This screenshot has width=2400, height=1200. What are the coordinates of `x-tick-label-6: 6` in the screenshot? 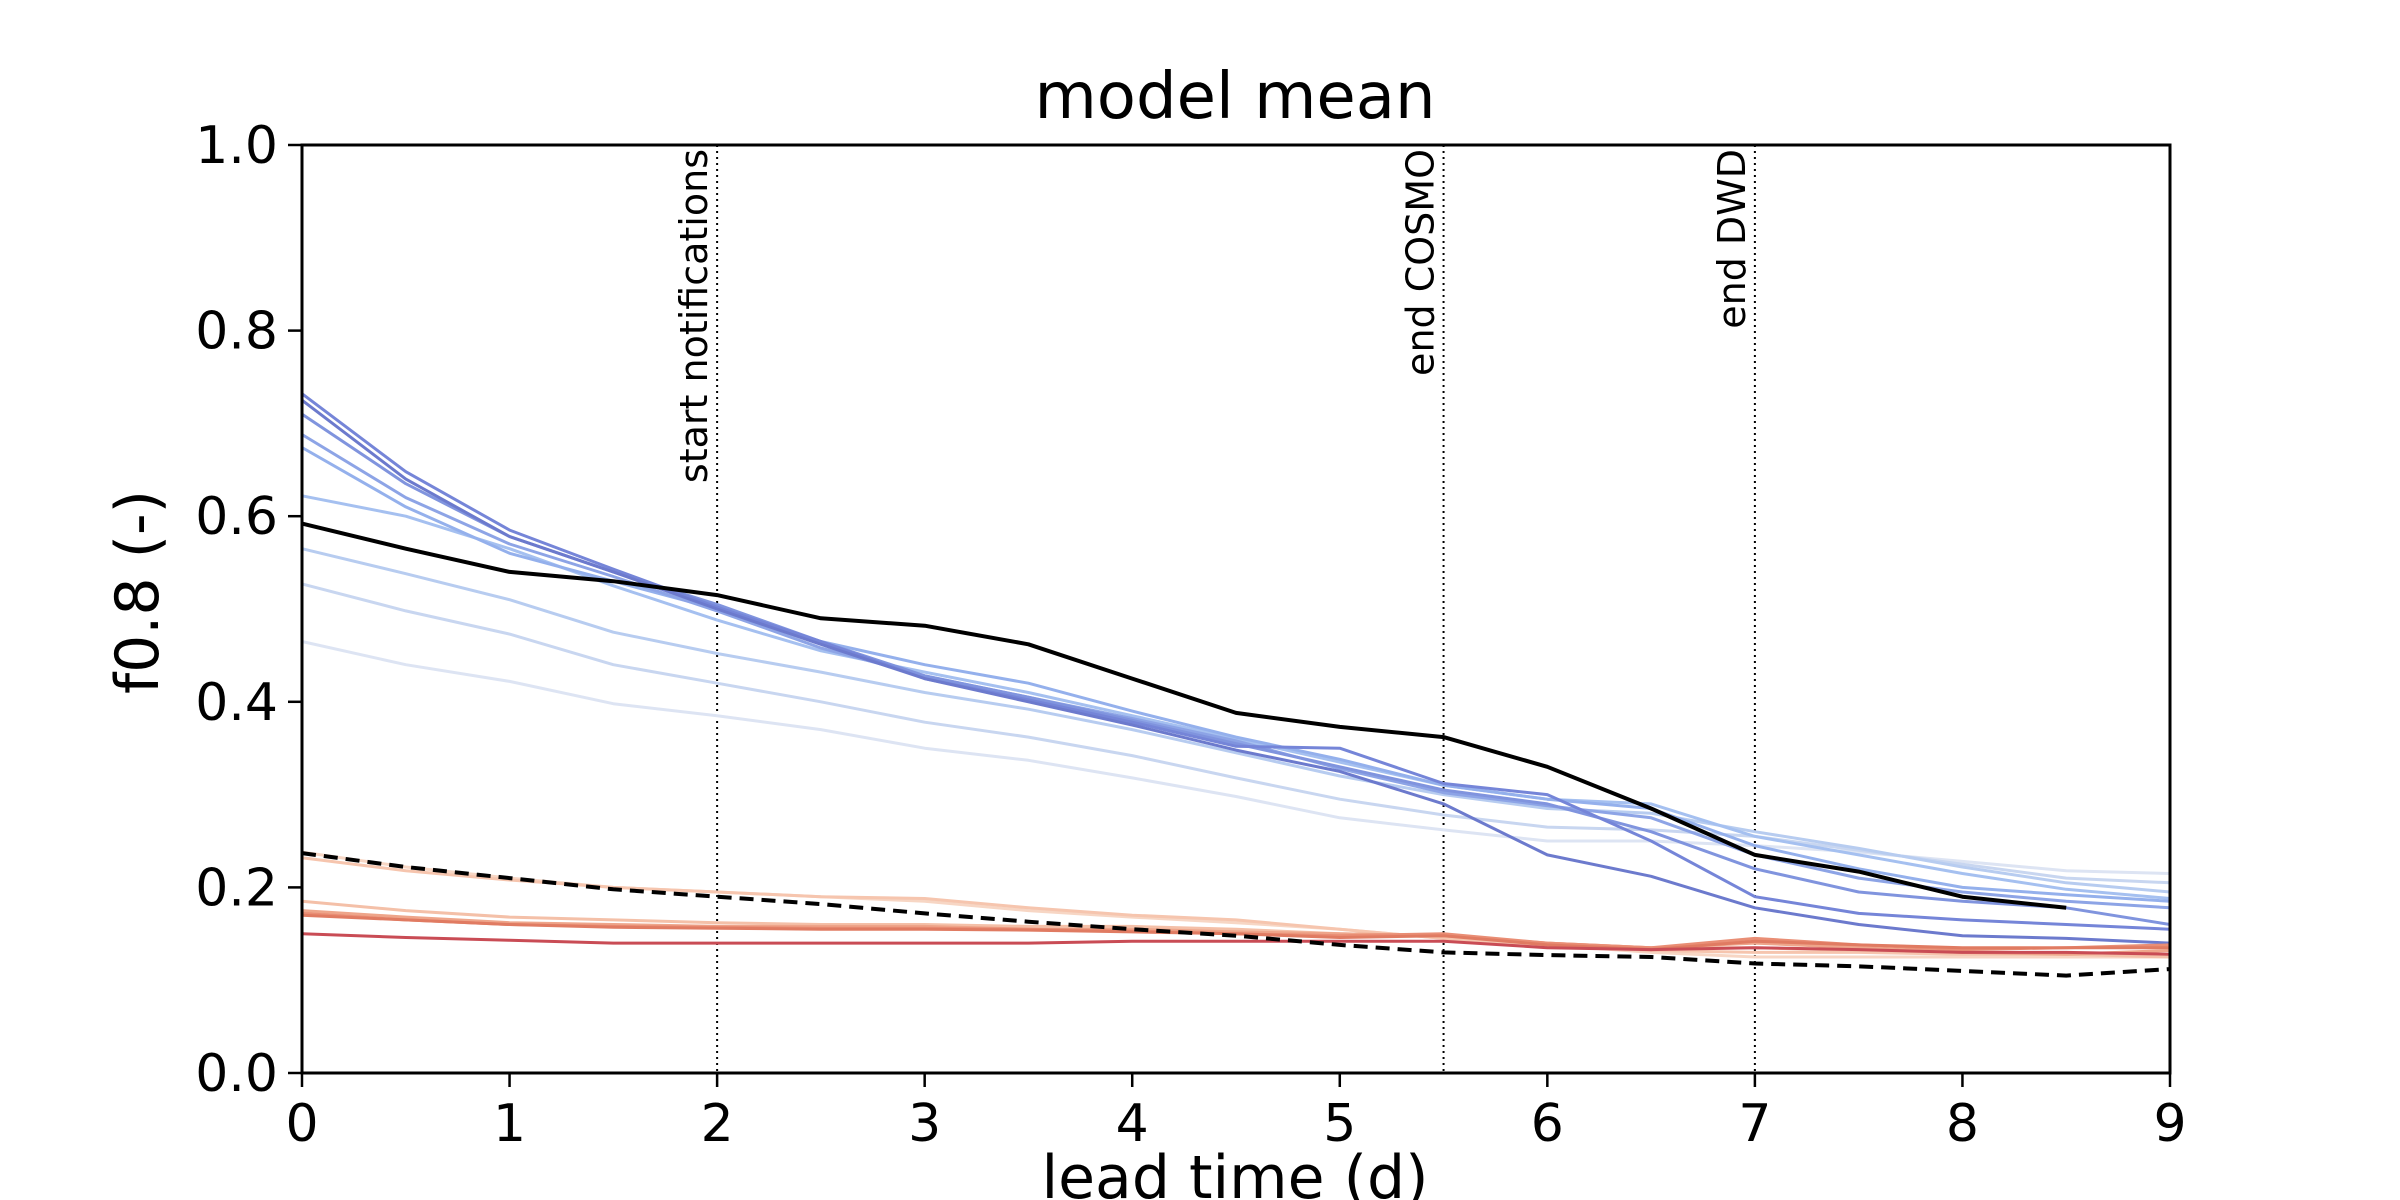 It's located at (1547, 1124).